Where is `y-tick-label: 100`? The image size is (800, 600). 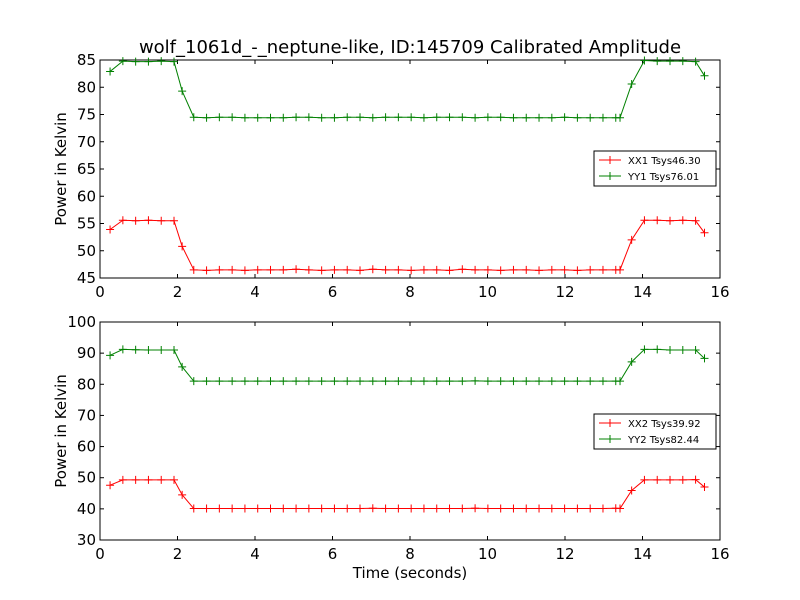 y-tick-label: 100 is located at coordinates (81, 322).